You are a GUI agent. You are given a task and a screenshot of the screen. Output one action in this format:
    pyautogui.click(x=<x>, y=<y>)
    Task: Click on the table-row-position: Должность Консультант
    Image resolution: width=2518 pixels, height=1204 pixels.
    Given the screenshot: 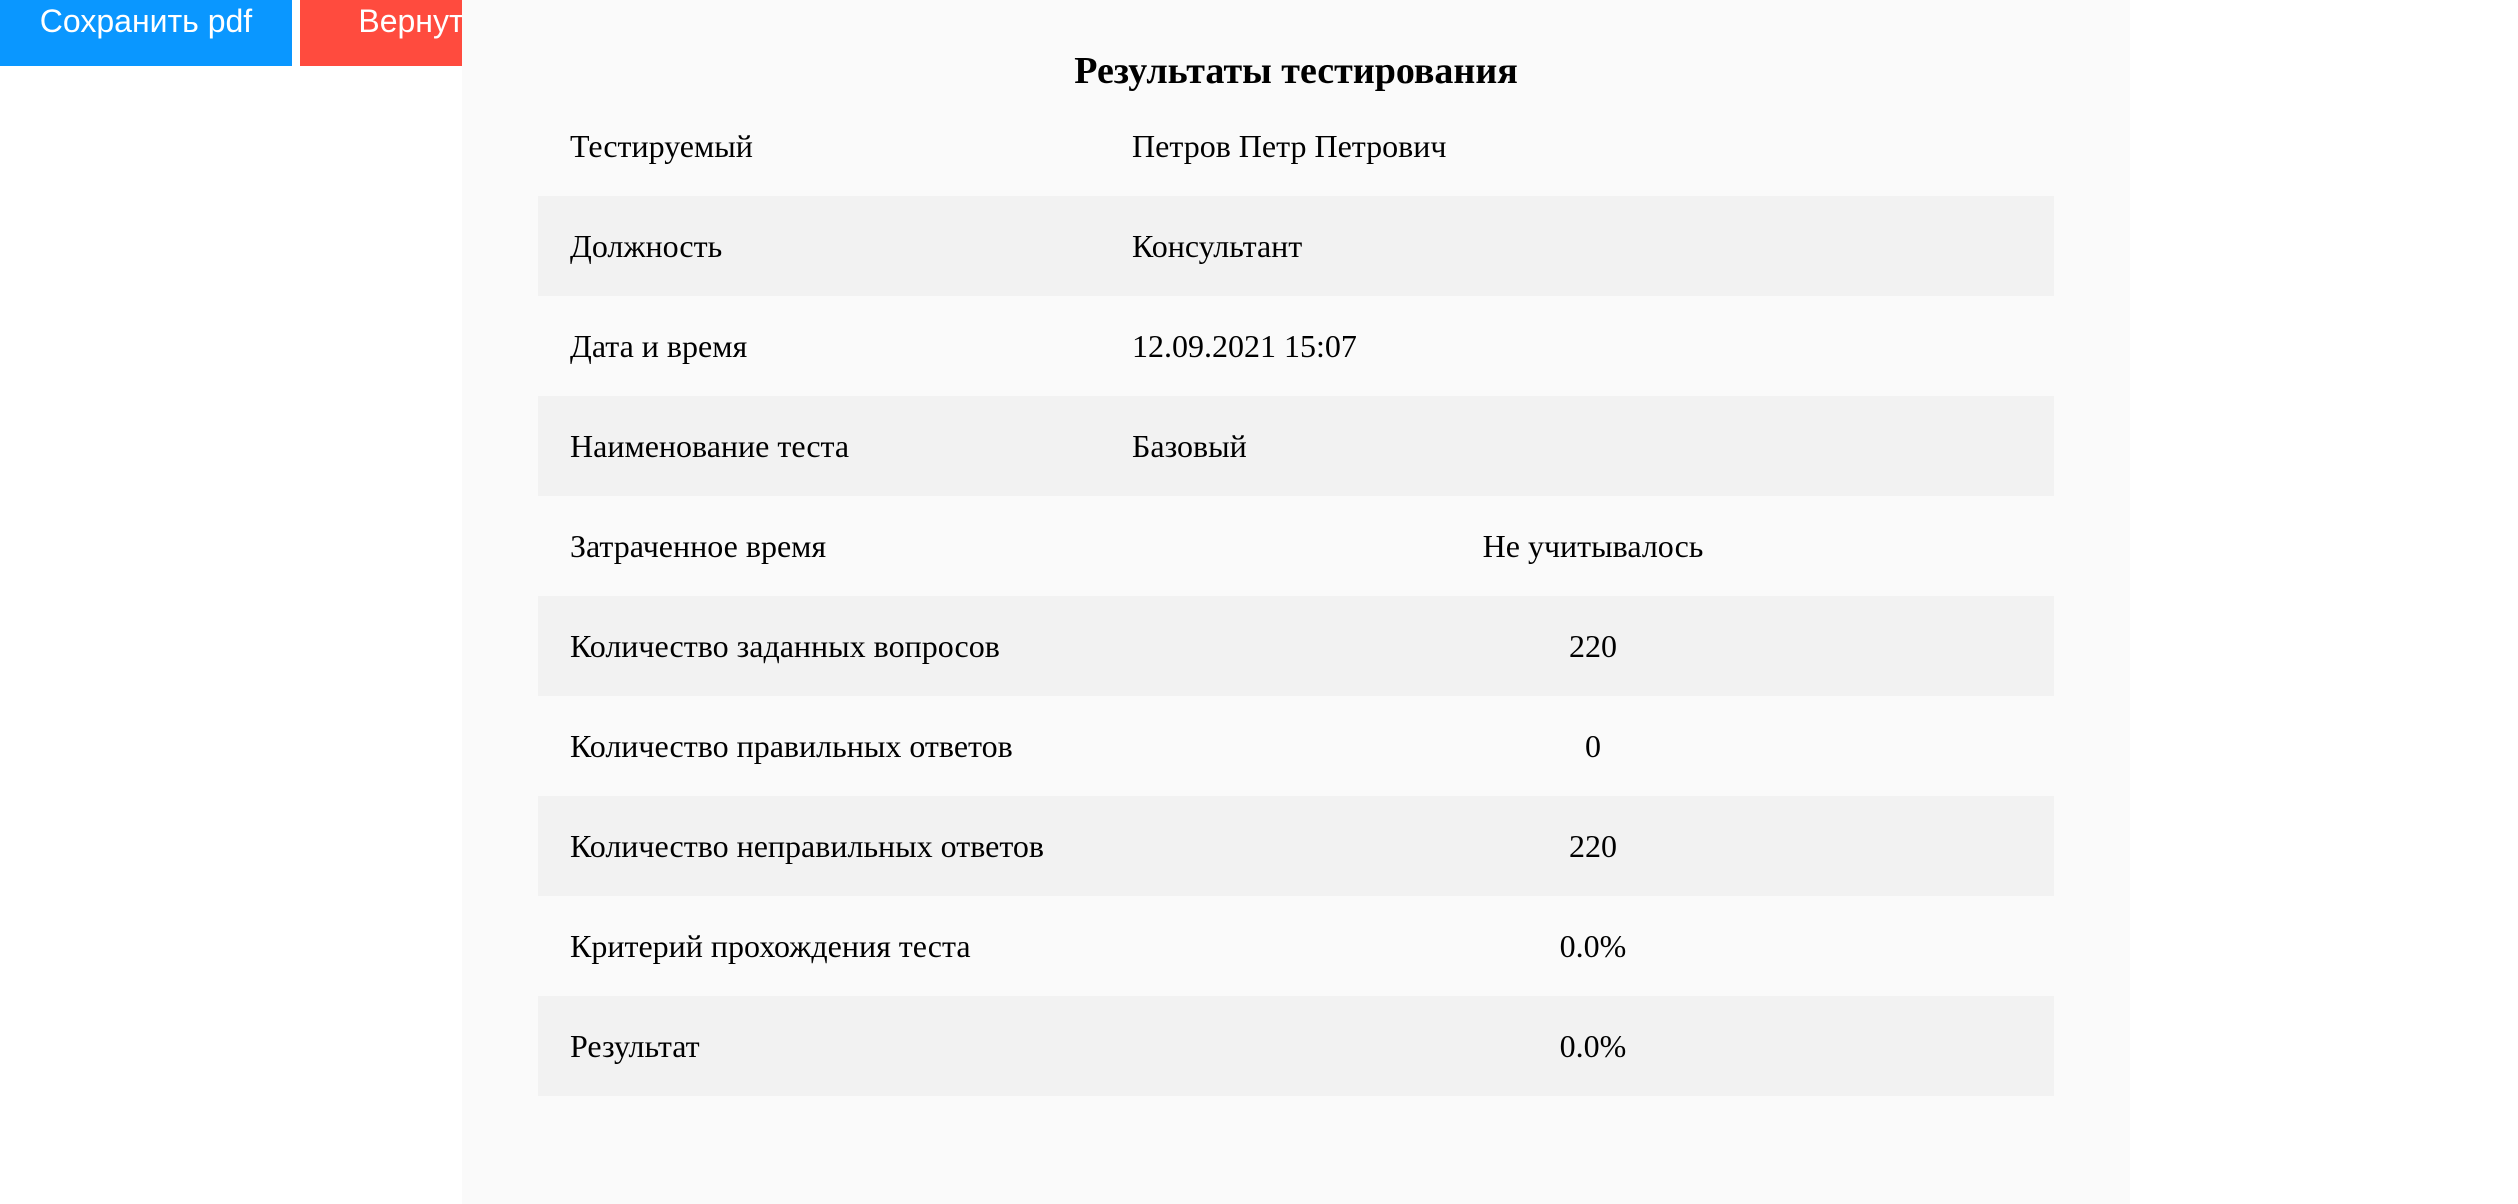 What is the action you would take?
    pyautogui.click(x=1296, y=246)
    